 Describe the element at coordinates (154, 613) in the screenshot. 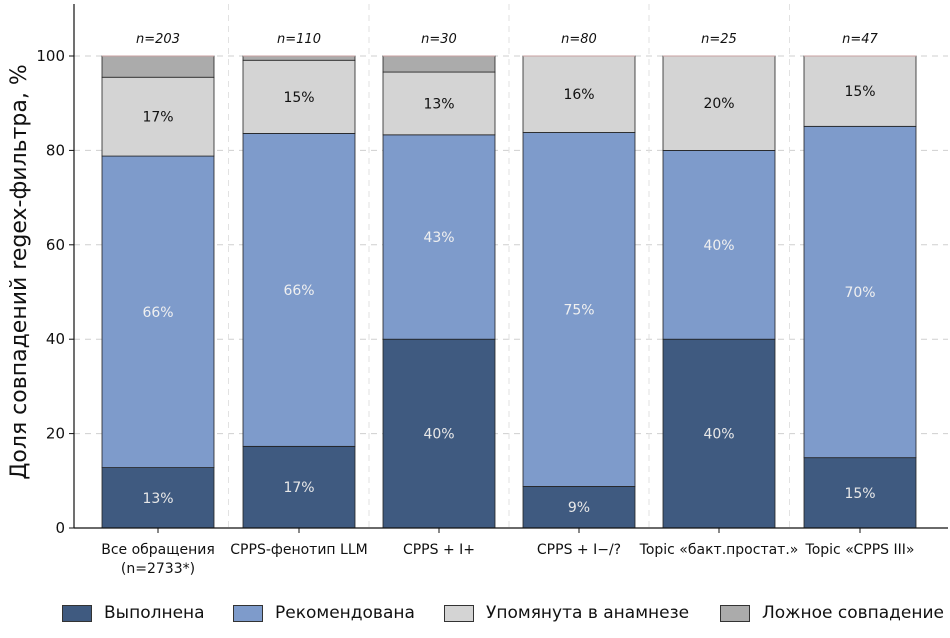

I see `legend-label: Выполнена` at that location.